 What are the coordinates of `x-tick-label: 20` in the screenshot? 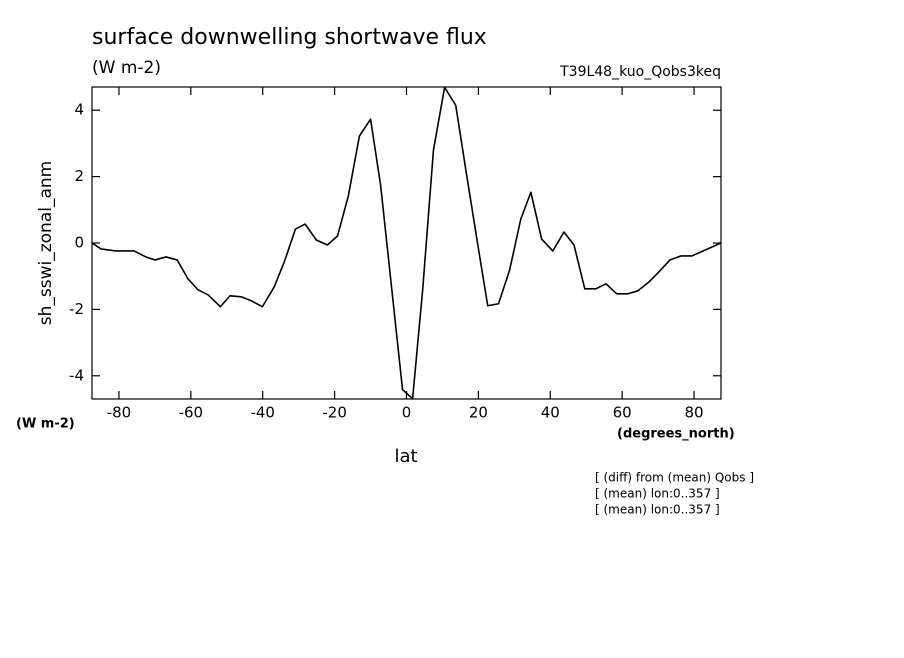 It's located at (478, 413).